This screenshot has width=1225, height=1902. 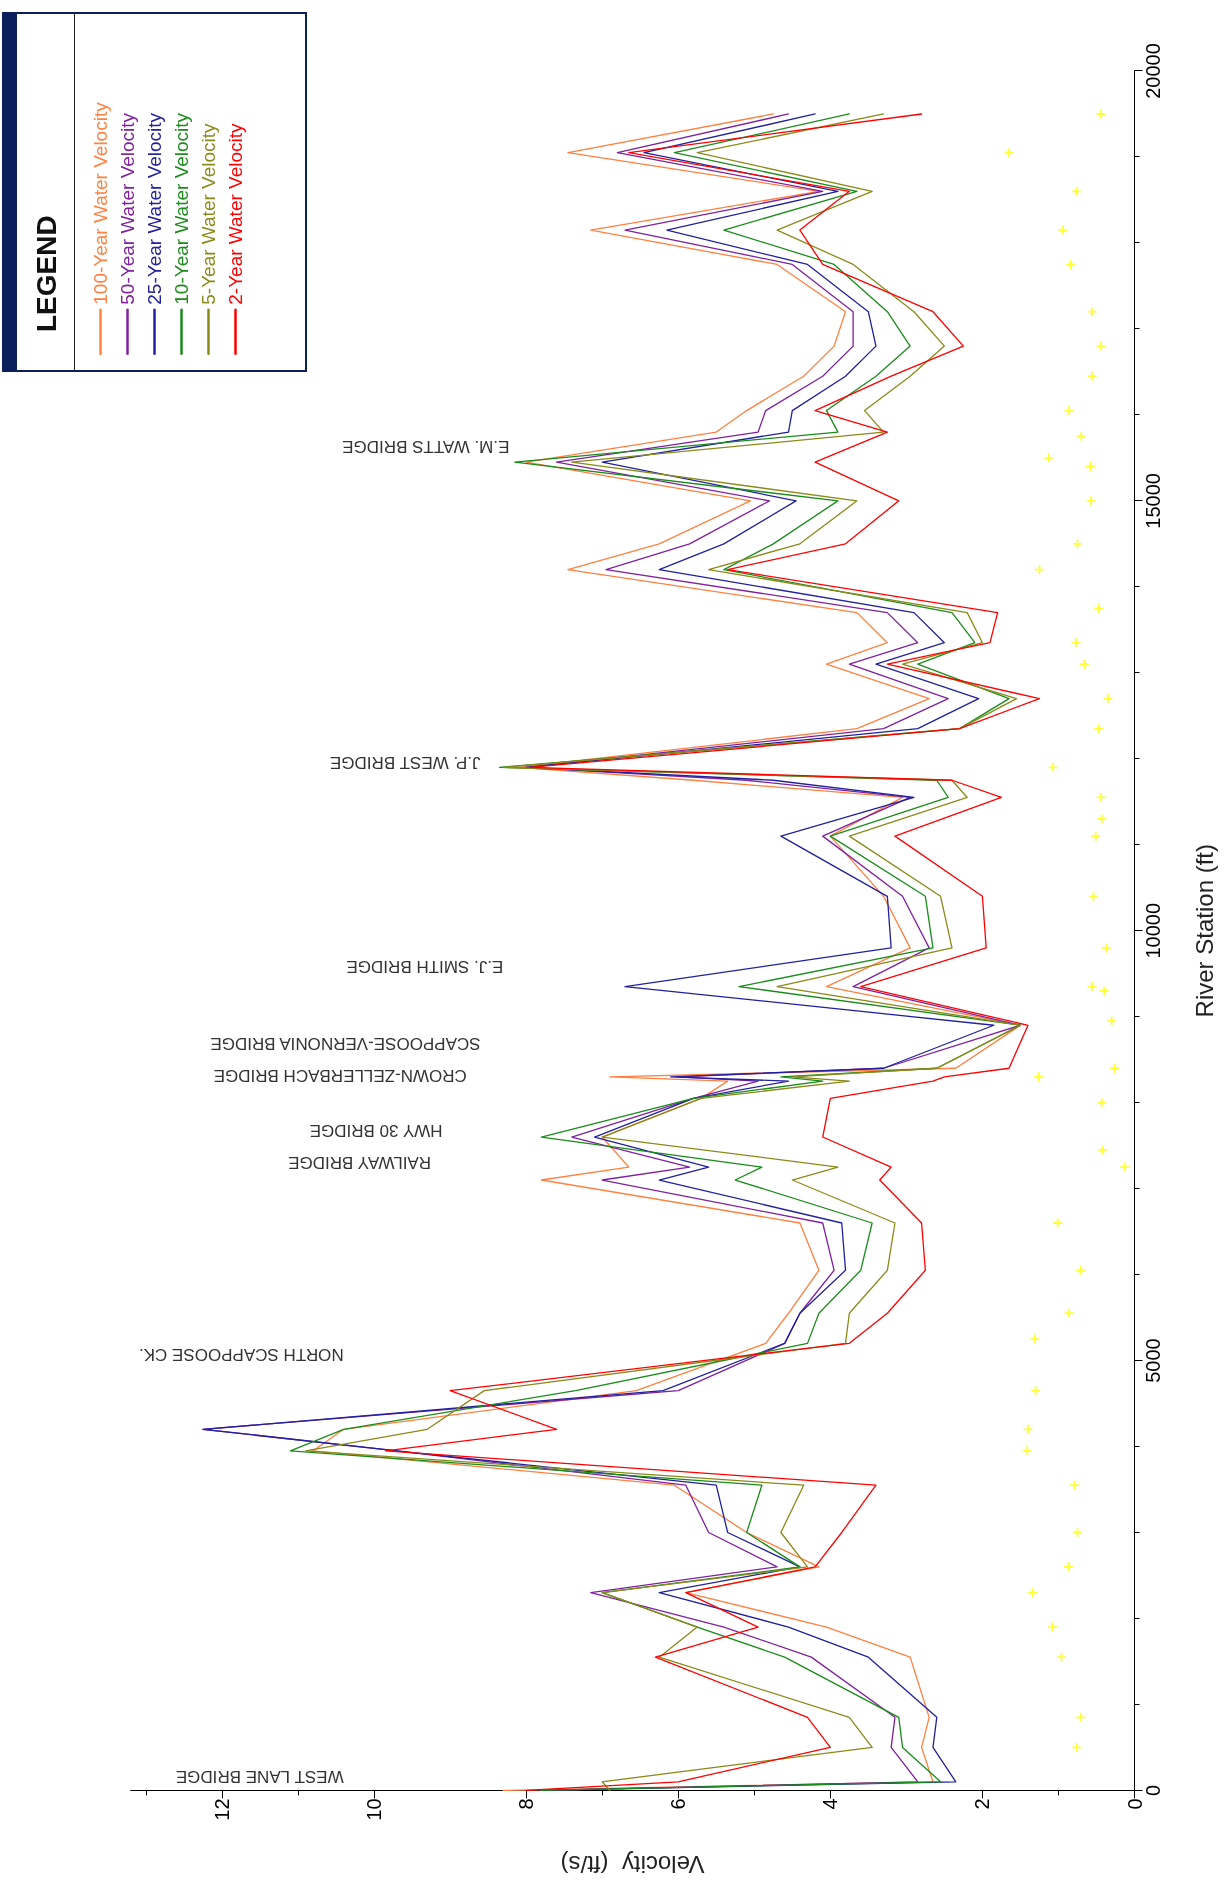 What do you see at coordinates (1152, 1790) in the screenshot?
I see `y-tick-label: 0` at bounding box center [1152, 1790].